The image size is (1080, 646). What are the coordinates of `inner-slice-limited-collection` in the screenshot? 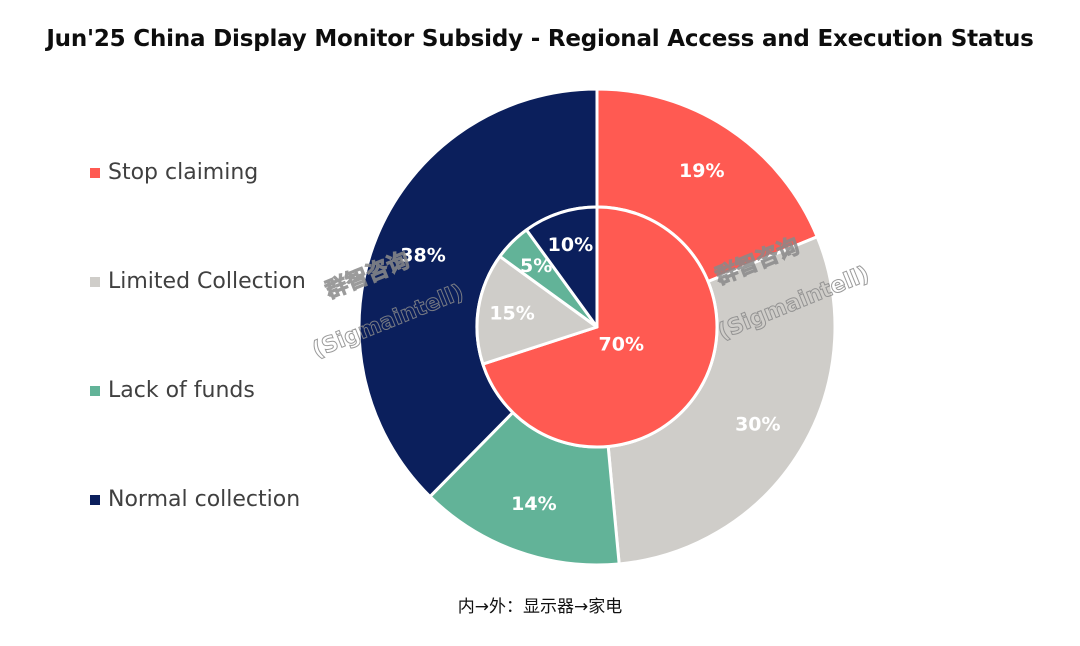 It's located at (537, 310).